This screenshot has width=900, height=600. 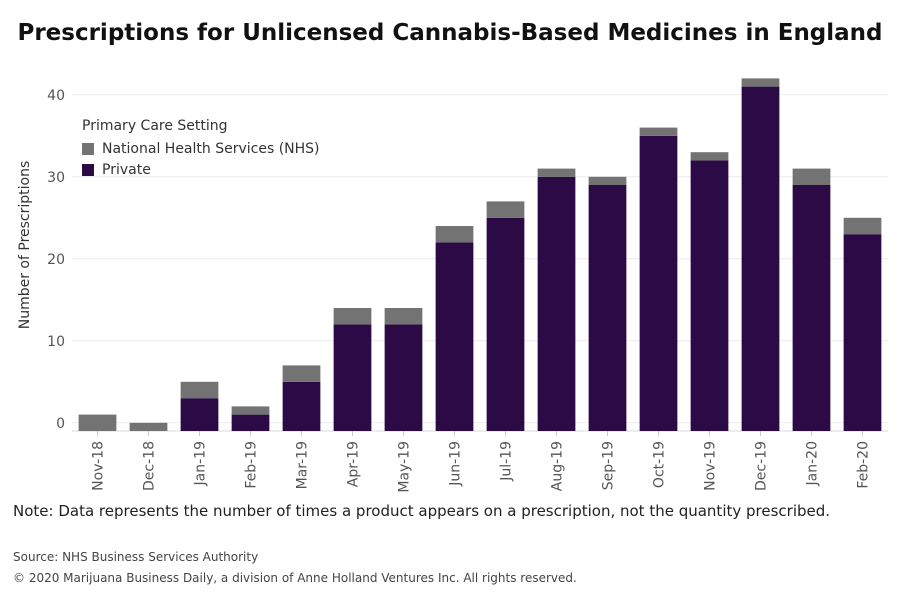 What do you see at coordinates (658, 131) in the screenshot?
I see `bar-national-health-services-nhs--oct-19` at bounding box center [658, 131].